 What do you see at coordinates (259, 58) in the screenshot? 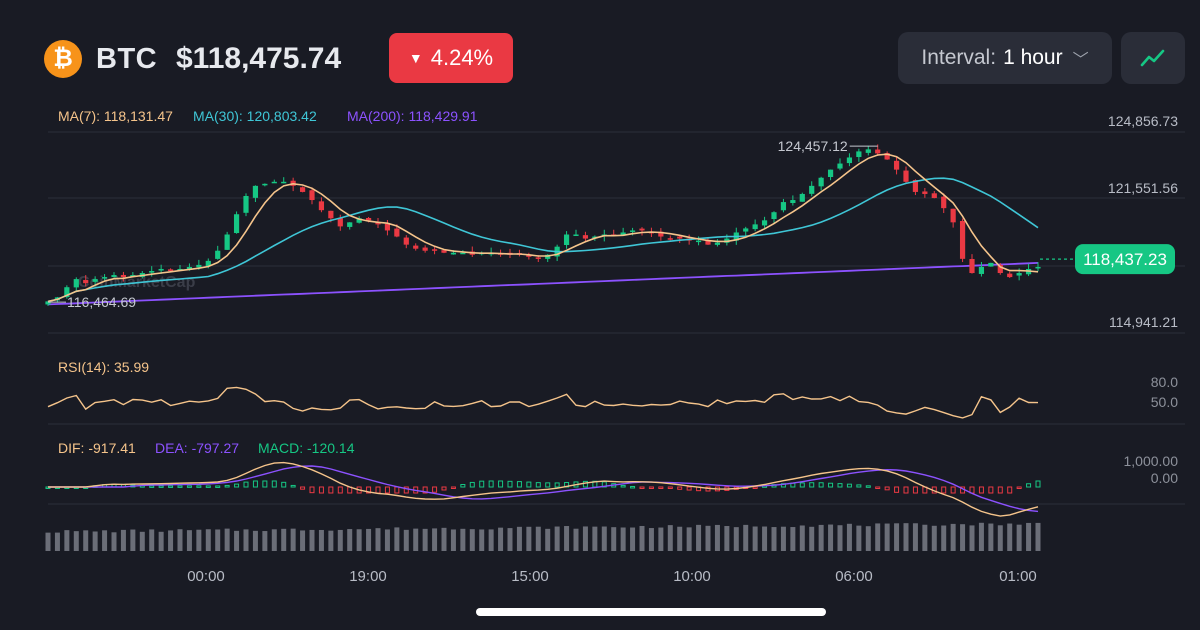
I see `coin-price: $118,475.74` at bounding box center [259, 58].